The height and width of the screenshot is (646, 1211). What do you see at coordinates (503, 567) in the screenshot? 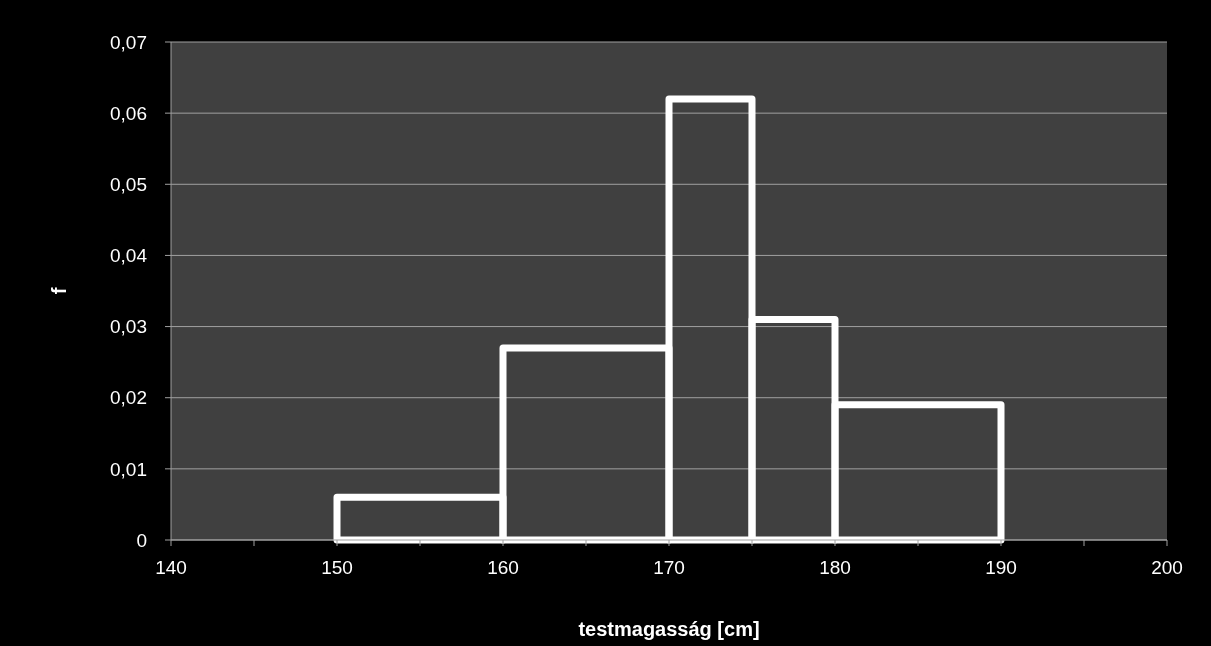
I see `x-tick-label: 160` at bounding box center [503, 567].